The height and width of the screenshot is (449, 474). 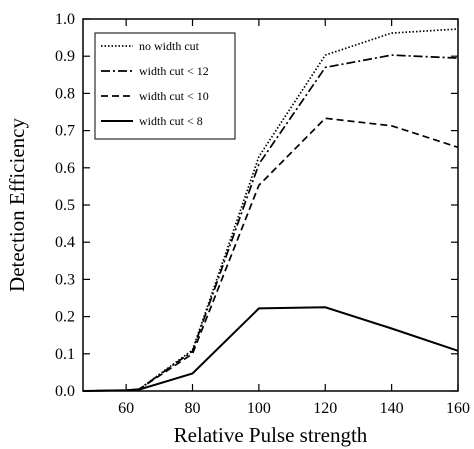 I want to click on y-tick-label: 0.4, so click(x=65, y=242).